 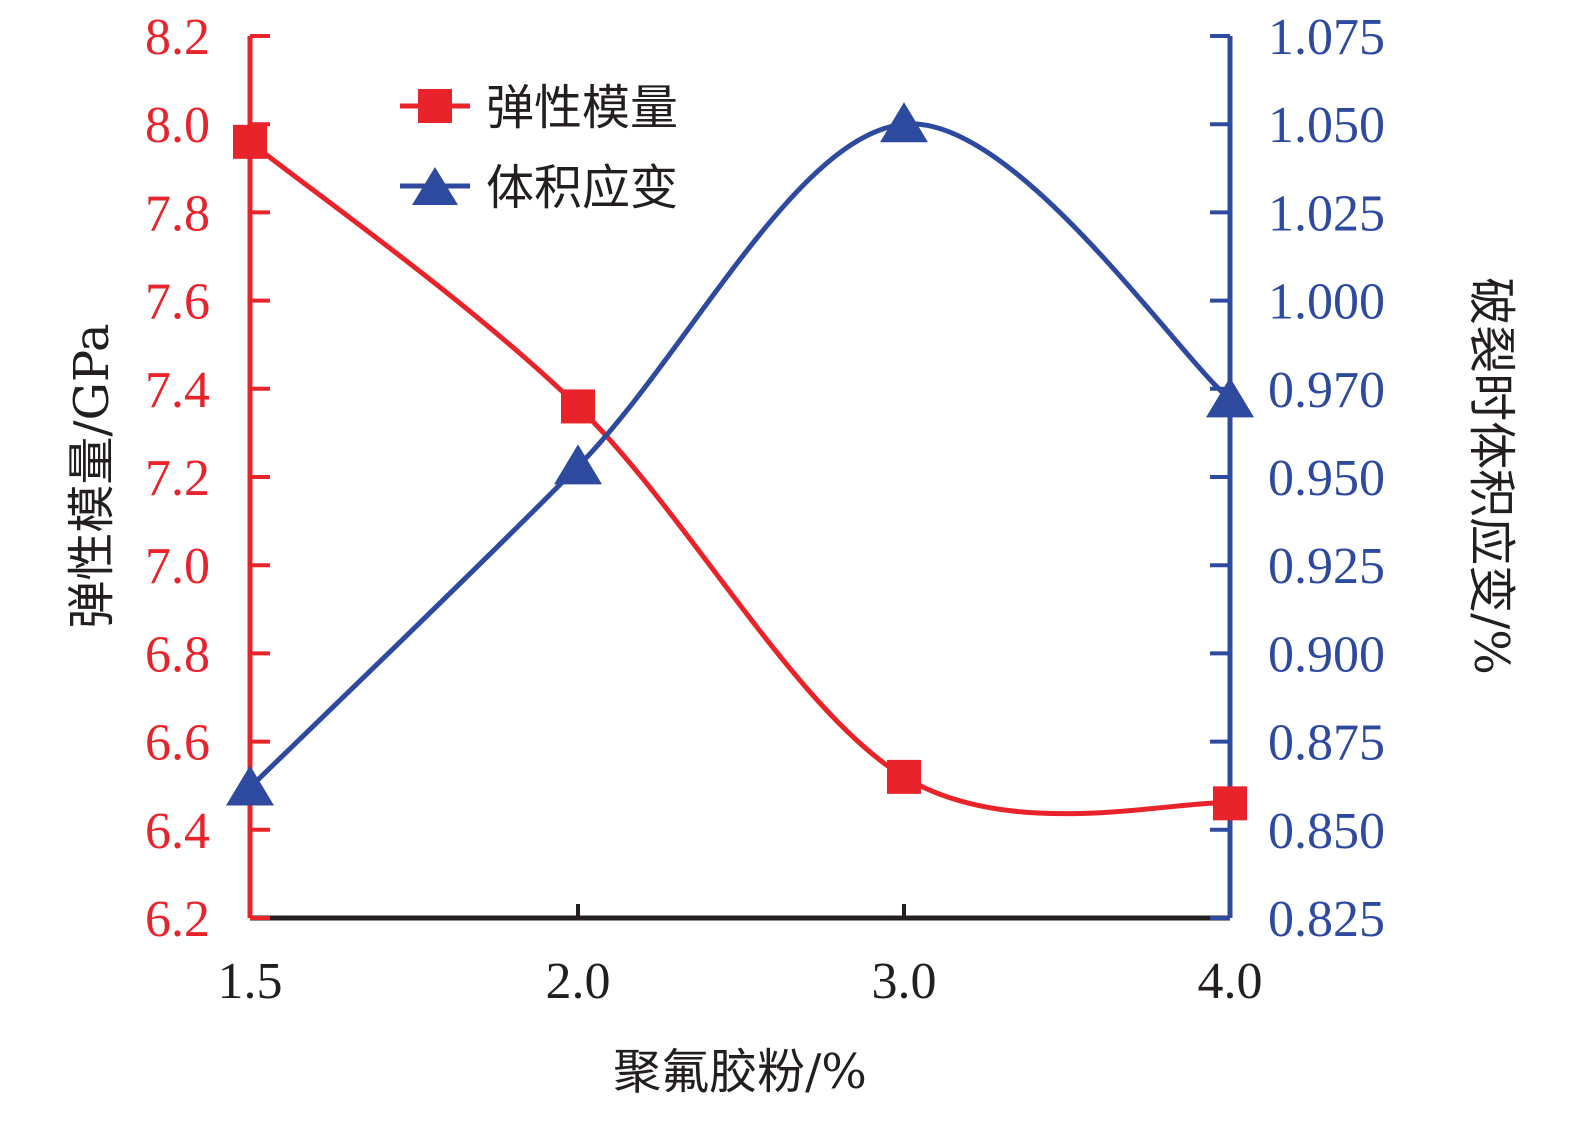 I want to click on legend: 弹性模量 体积应变, so click(x=539, y=148).